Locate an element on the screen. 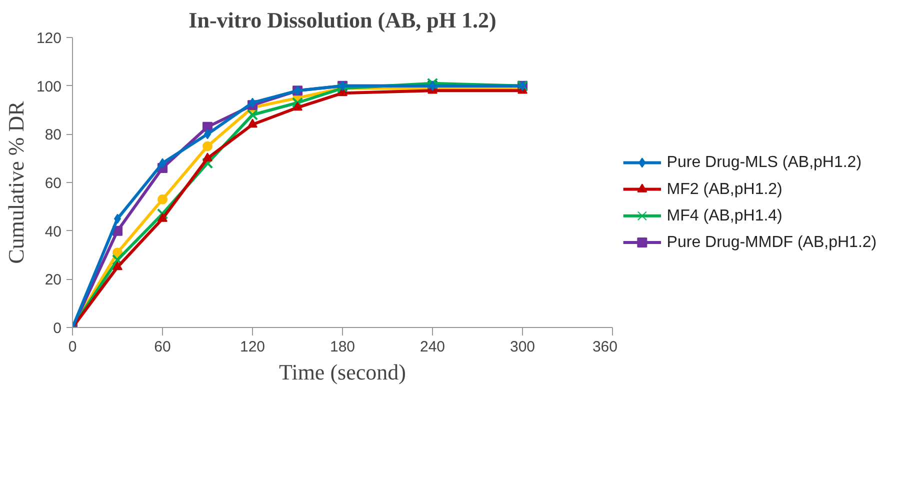  x-axis-title: Time (second) is located at coordinates (342, 372).